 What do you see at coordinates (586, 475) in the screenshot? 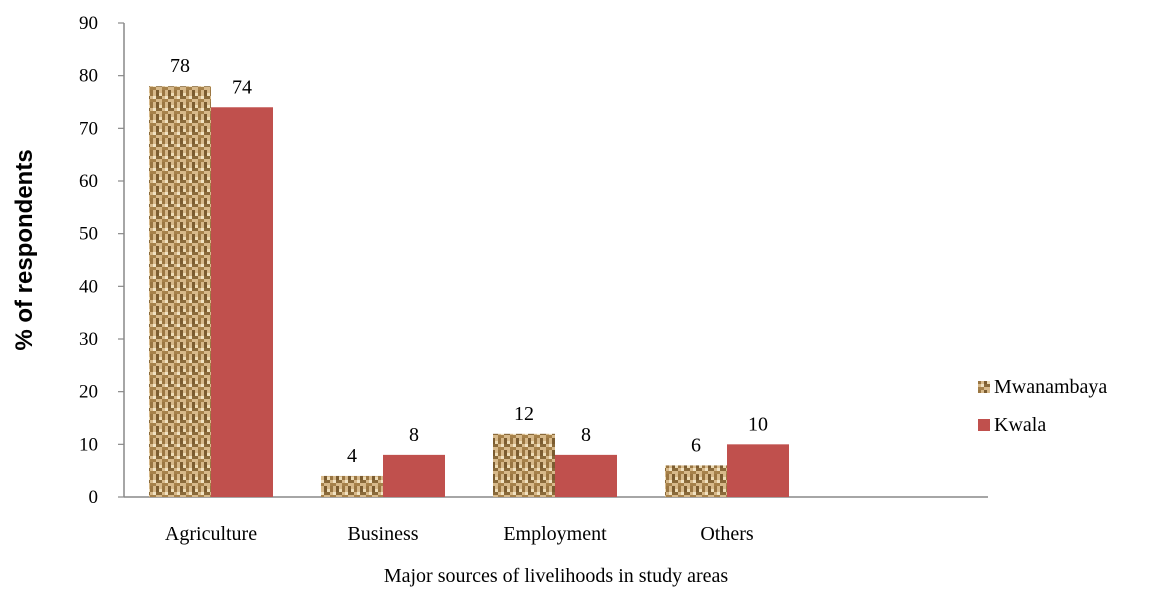
I see `bar-kwala-employment` at bounding box center [586, 475].